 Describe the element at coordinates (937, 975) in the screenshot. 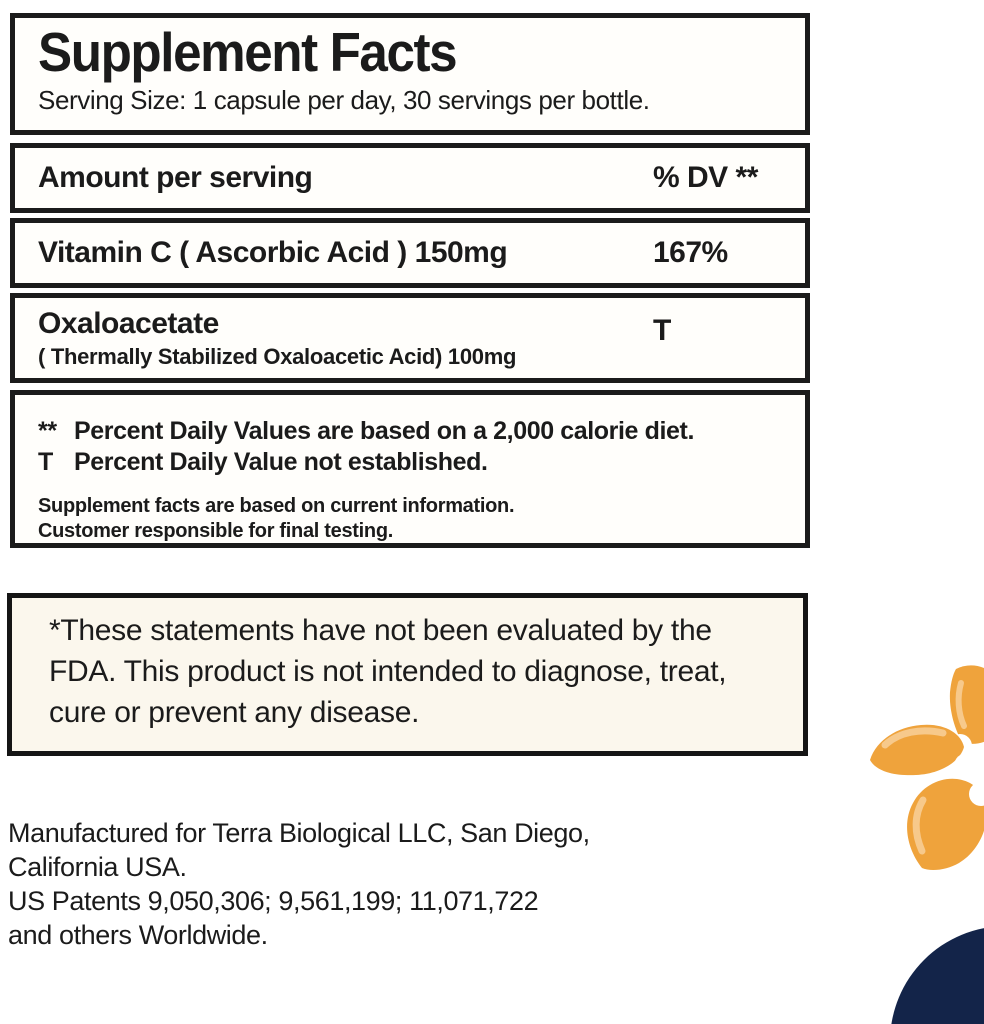

I see `navy-circle-decoration` at that location.